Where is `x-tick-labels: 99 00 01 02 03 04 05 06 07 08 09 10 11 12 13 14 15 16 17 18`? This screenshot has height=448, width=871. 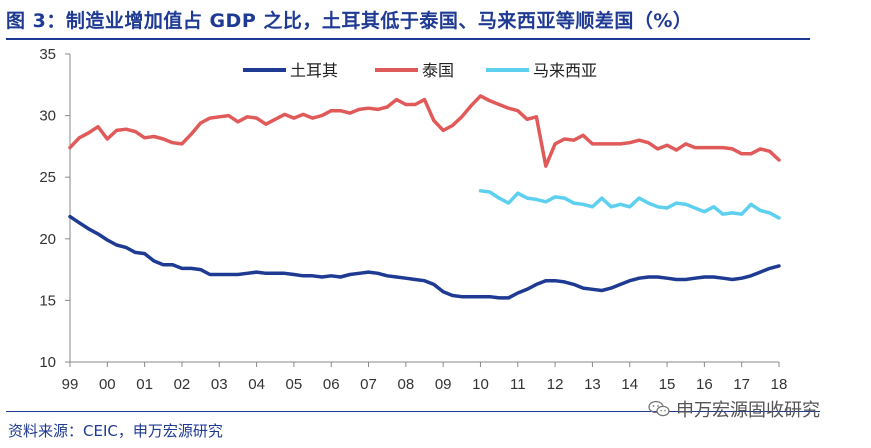 x-tick-labels: 99 00 01 02 03 04 05 06 07 08 09 10 11 12 13 14 15 16 17 18 is located at coordinates (425, 377).